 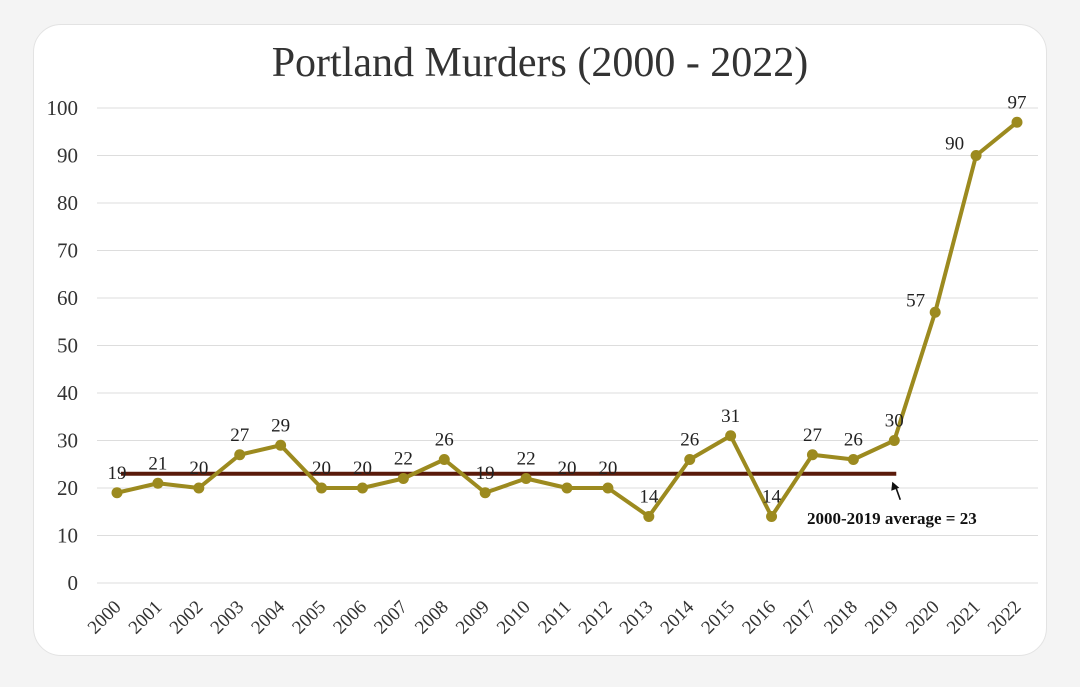 I want to click on data-label: 21, so click(x=157, y=463).